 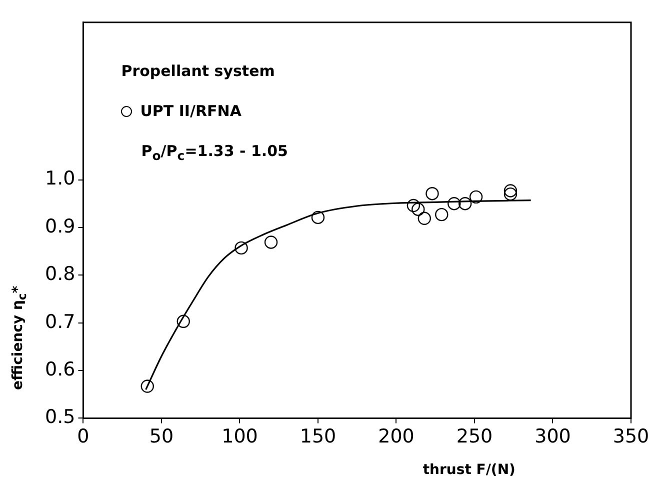 I want to click on x-tick-label: 250, so click(x=474, y=437).